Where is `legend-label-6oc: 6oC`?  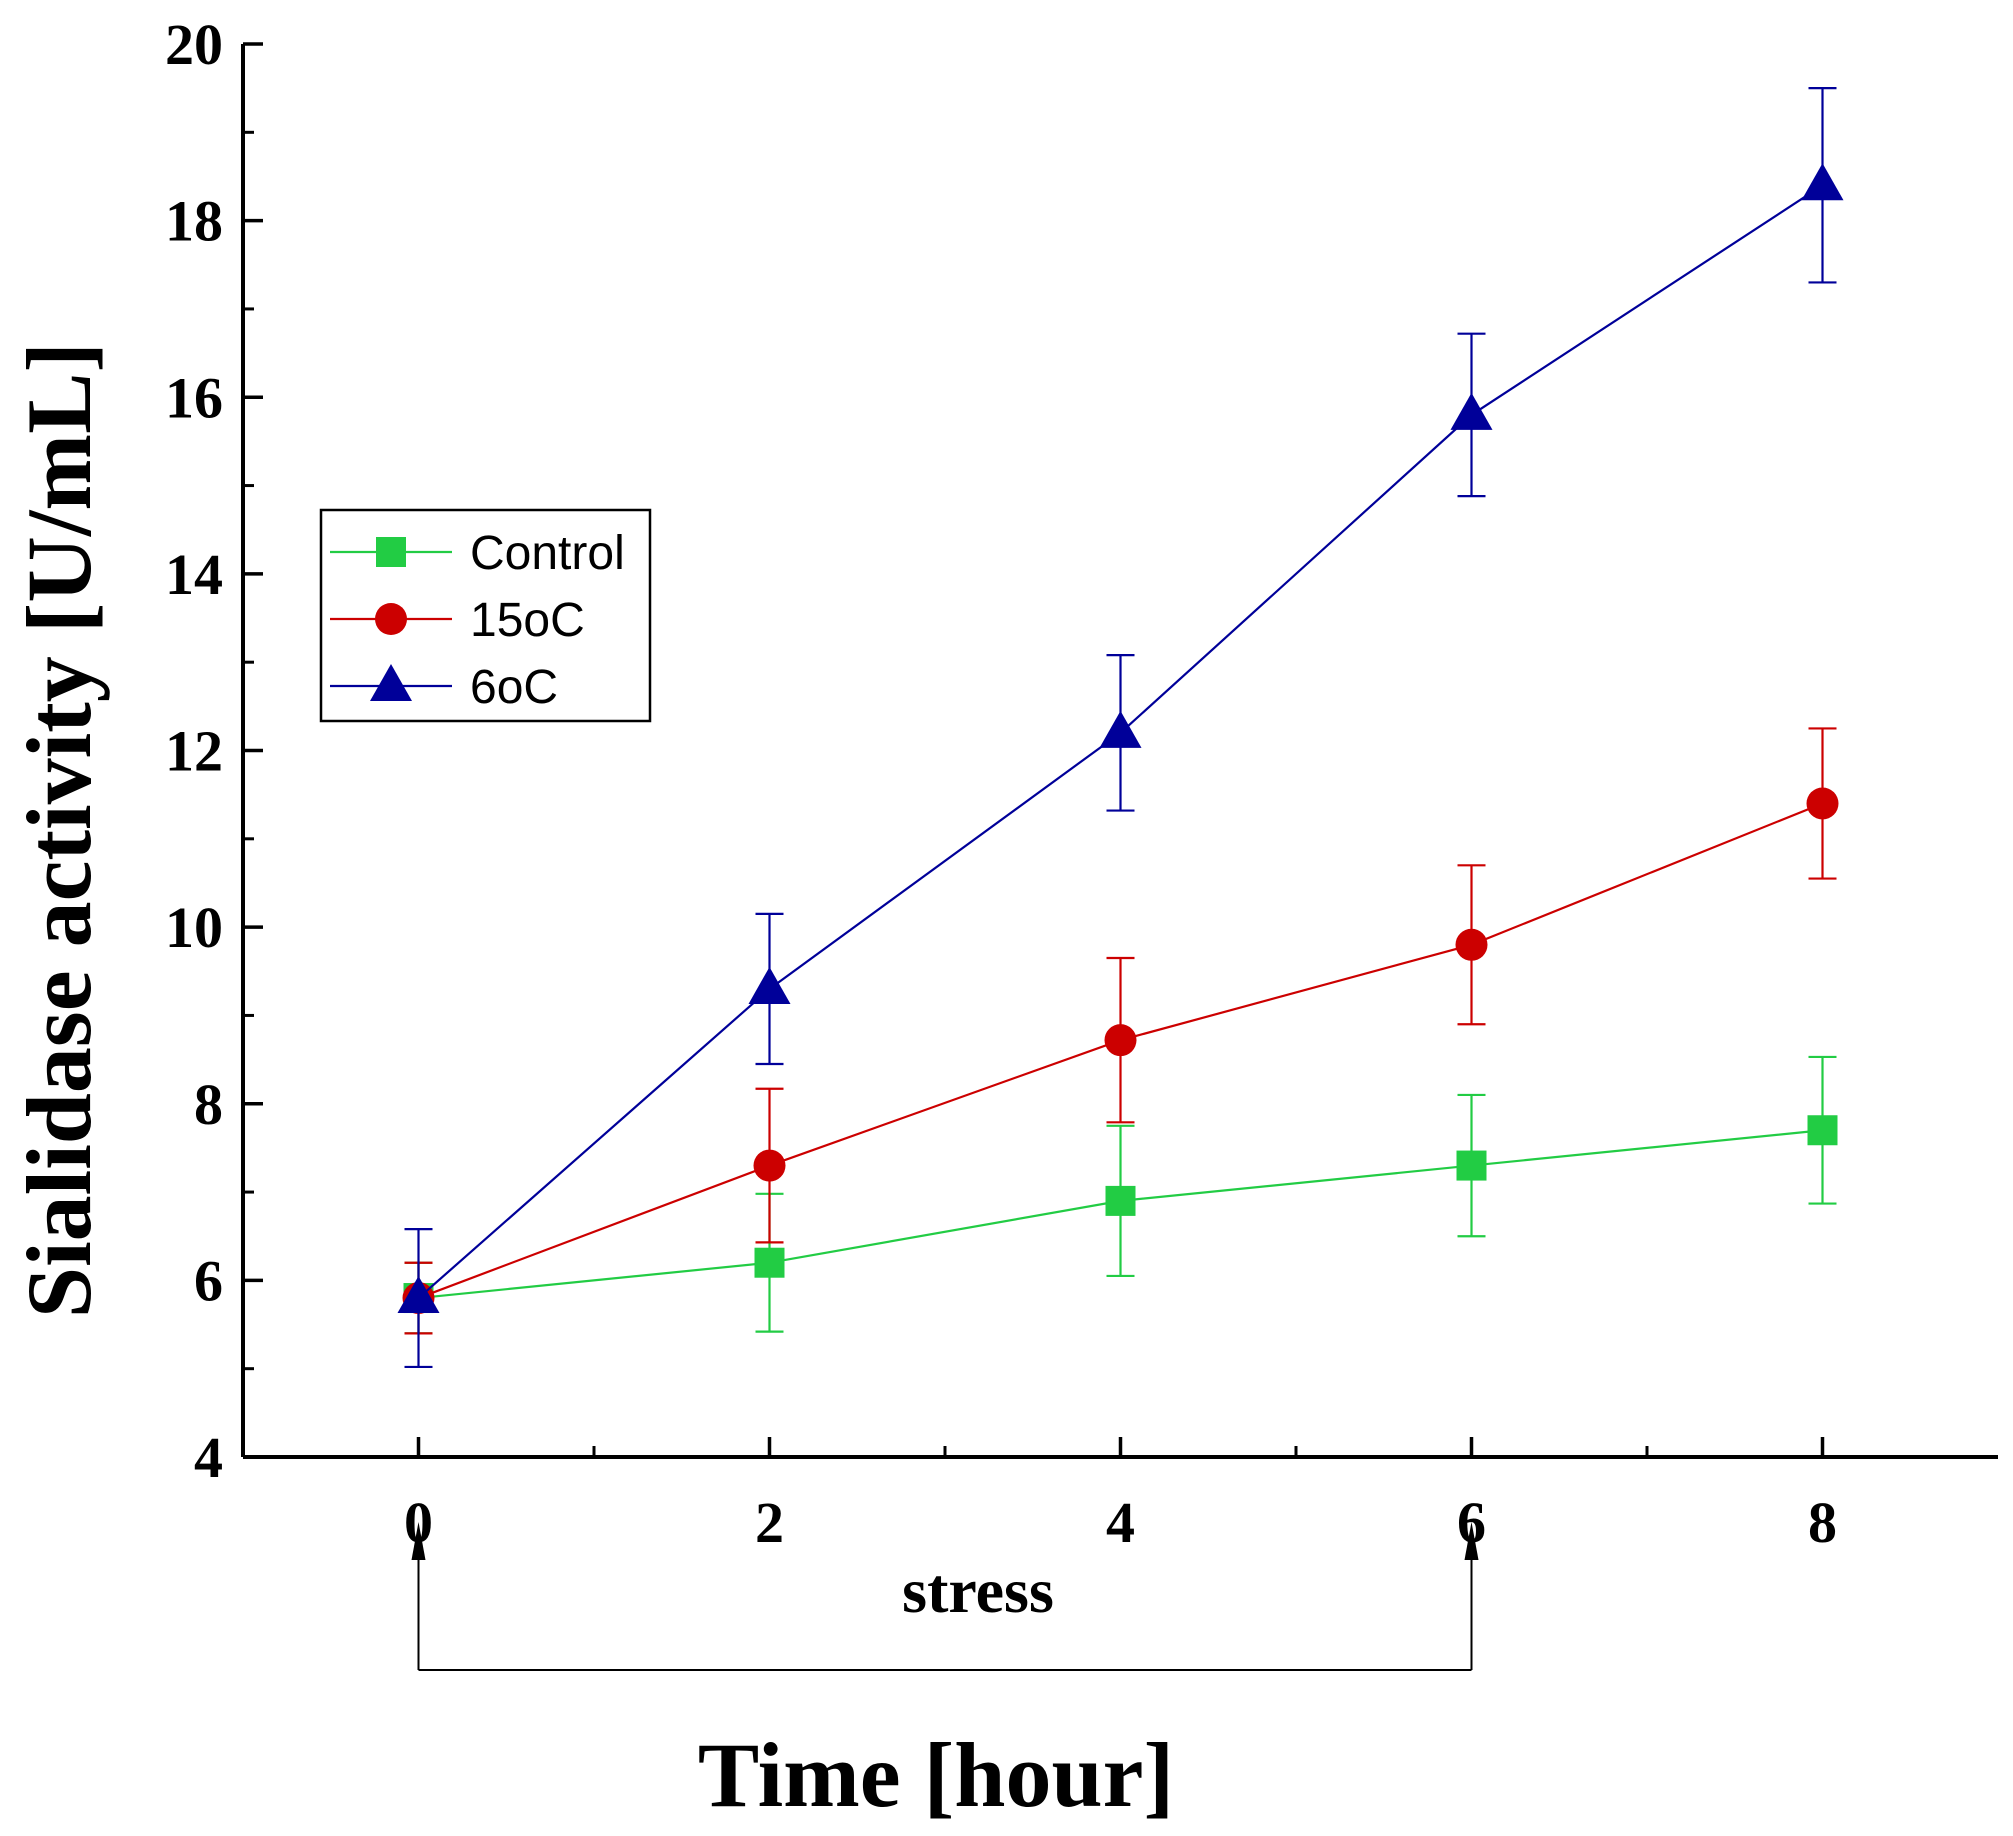 legend-label-6oc: 6oC is located at coordinates (514, 687).